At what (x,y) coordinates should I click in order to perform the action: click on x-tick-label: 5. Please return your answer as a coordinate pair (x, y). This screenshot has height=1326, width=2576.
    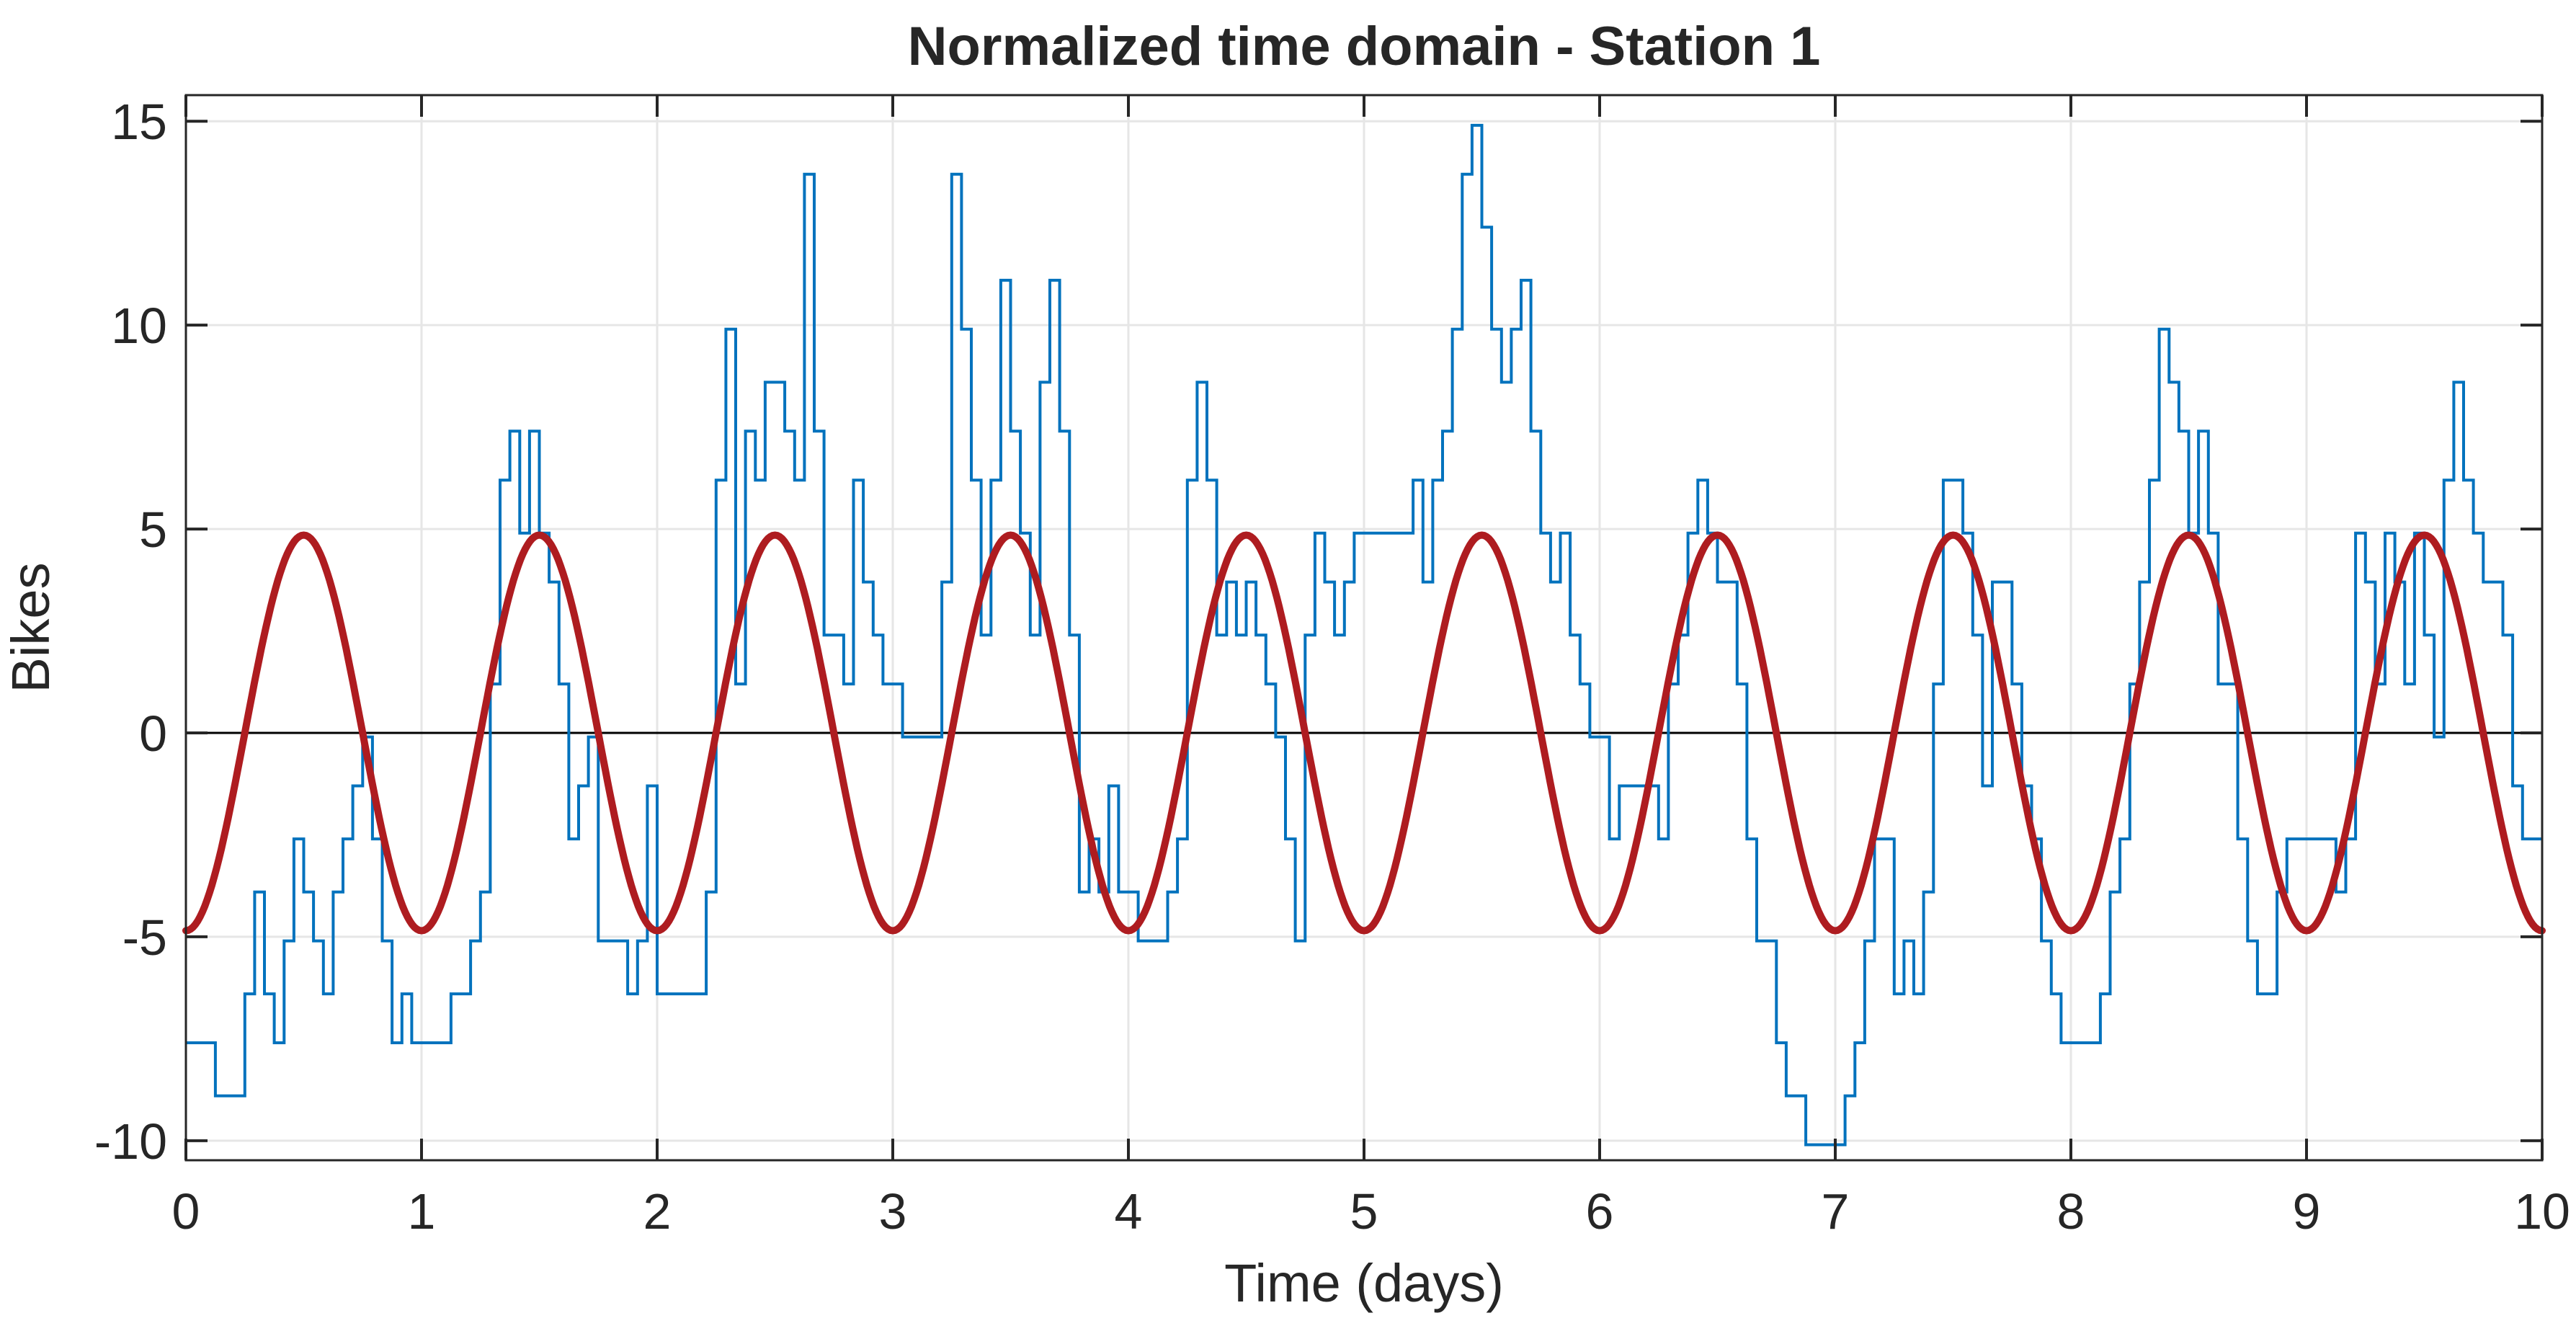
    Looking at the image, I should click on (1364, 1211).